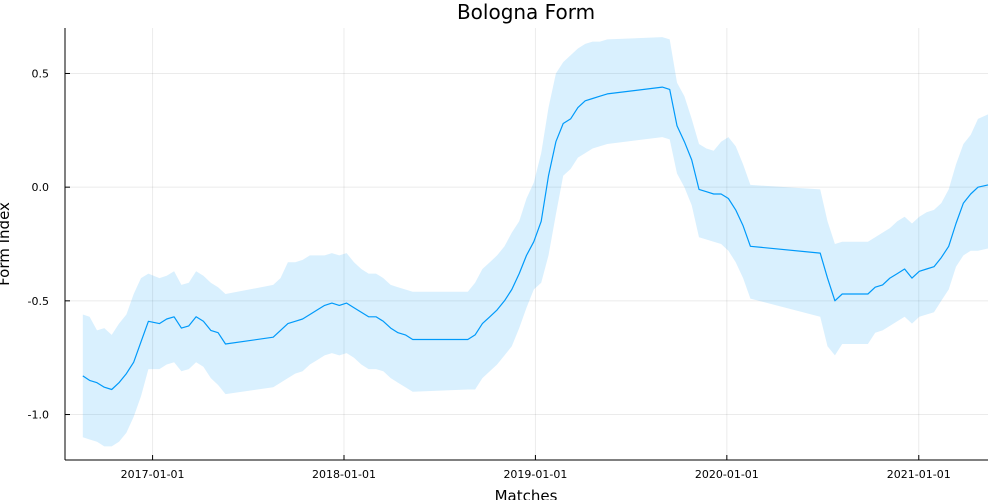  Describe the element at coordinates (38, 415) in the screenshot. I see `y-tick-label: -1.0` at that location.